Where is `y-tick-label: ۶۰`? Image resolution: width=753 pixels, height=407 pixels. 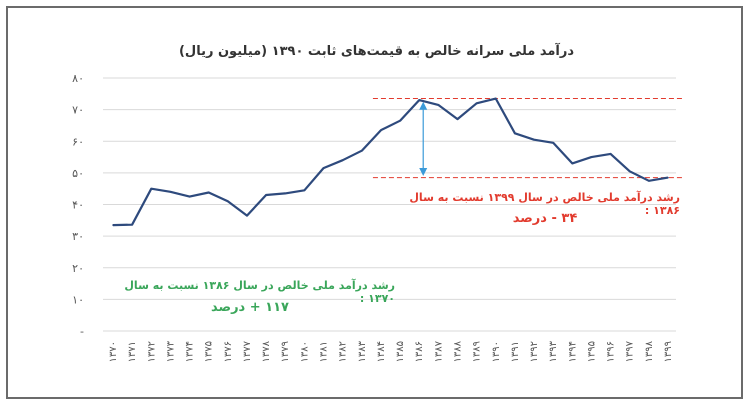
y-tick-label: ۶۰ is located at coordinates (78, 141).